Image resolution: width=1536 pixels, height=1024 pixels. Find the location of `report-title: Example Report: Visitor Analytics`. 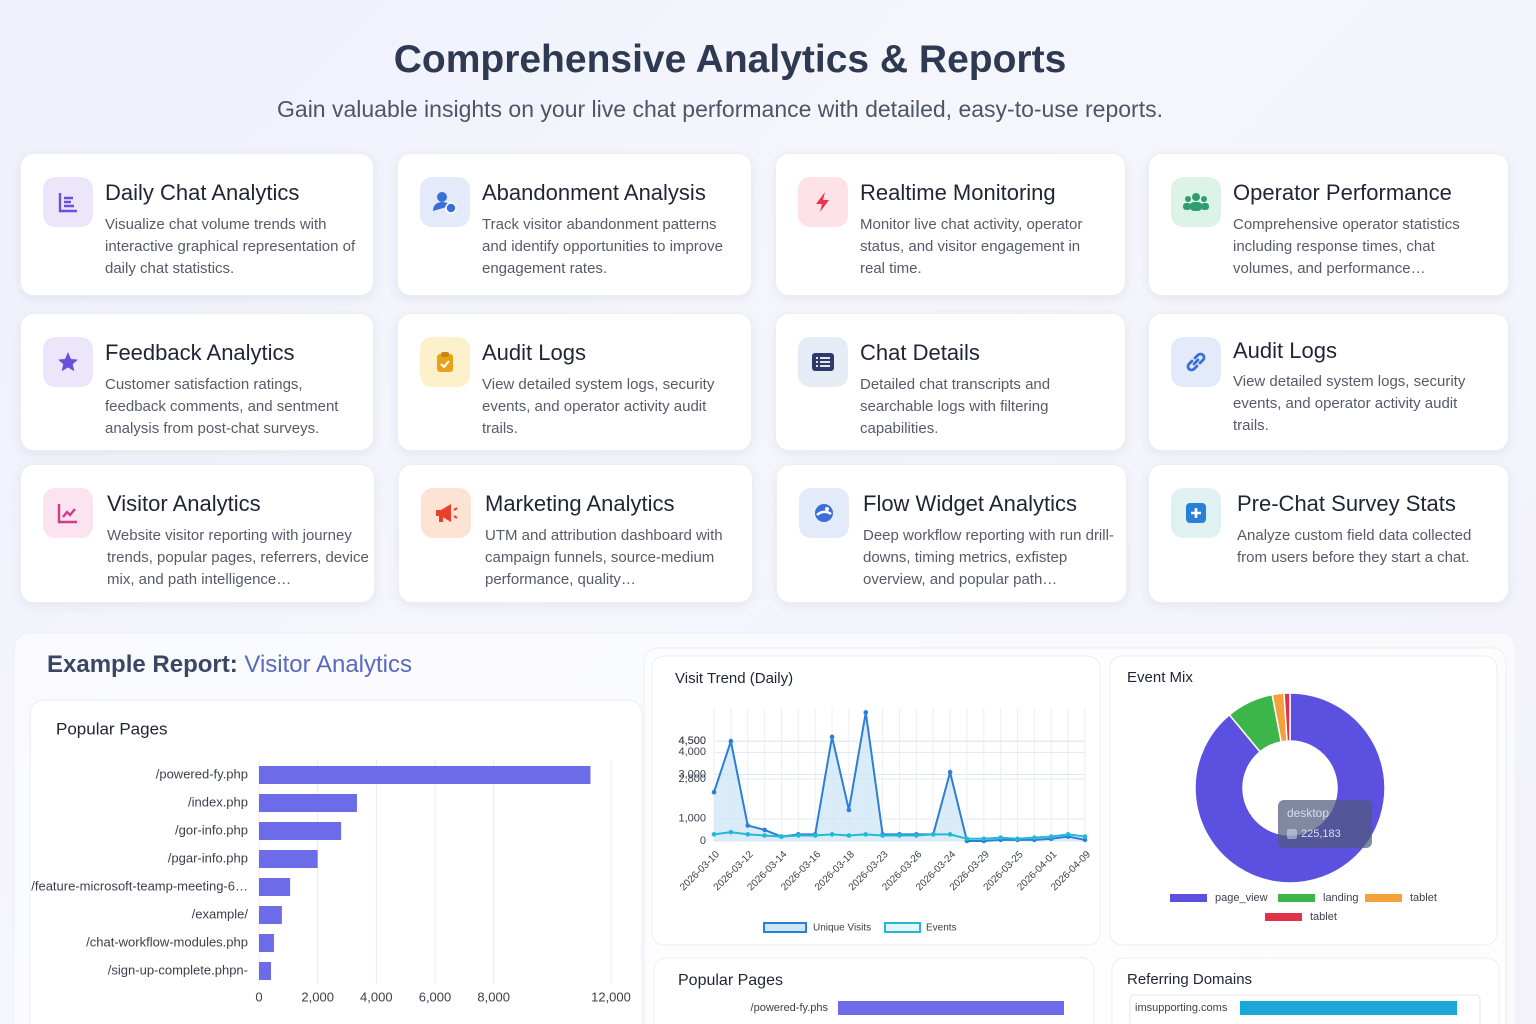

report-title: Example Report: Visitor Analytics is located at coordinates (229, 664).